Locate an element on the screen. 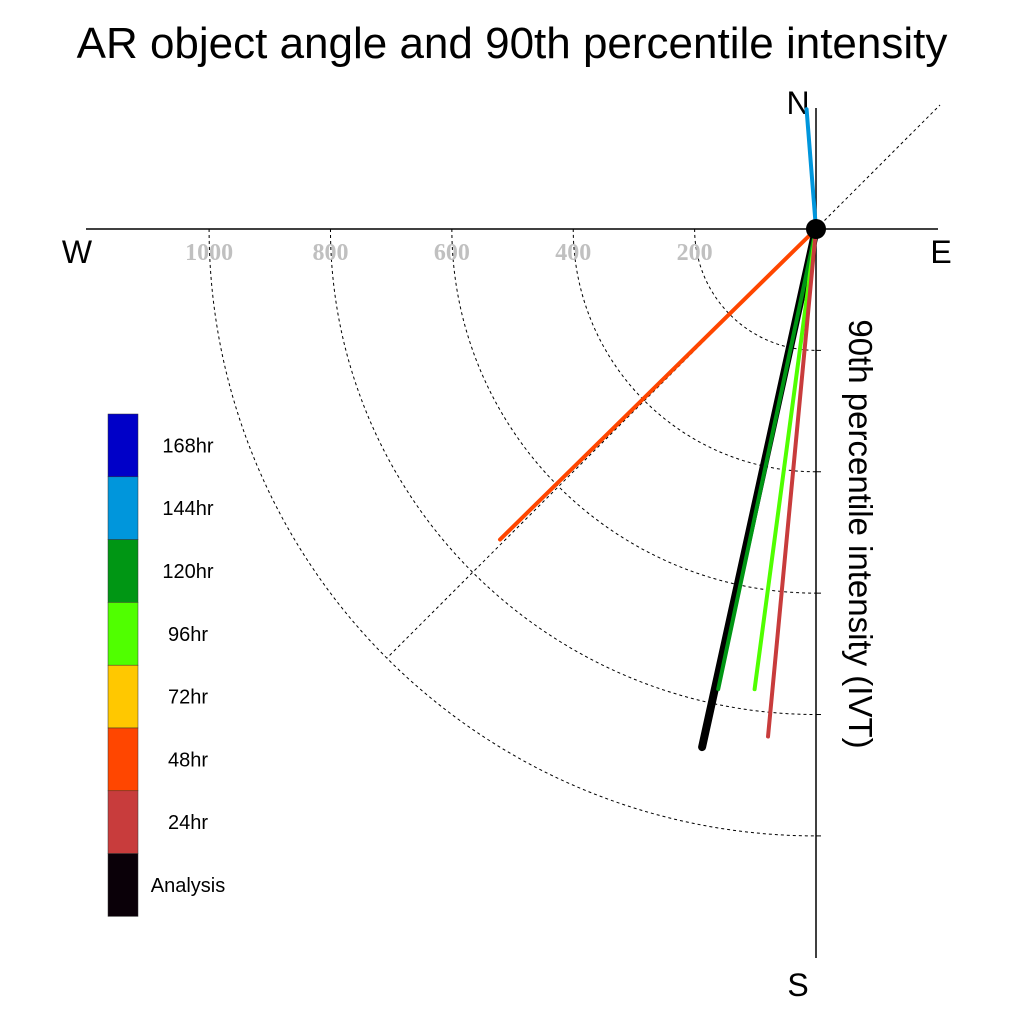  vector-48hr is located at coordinates (658, 384).